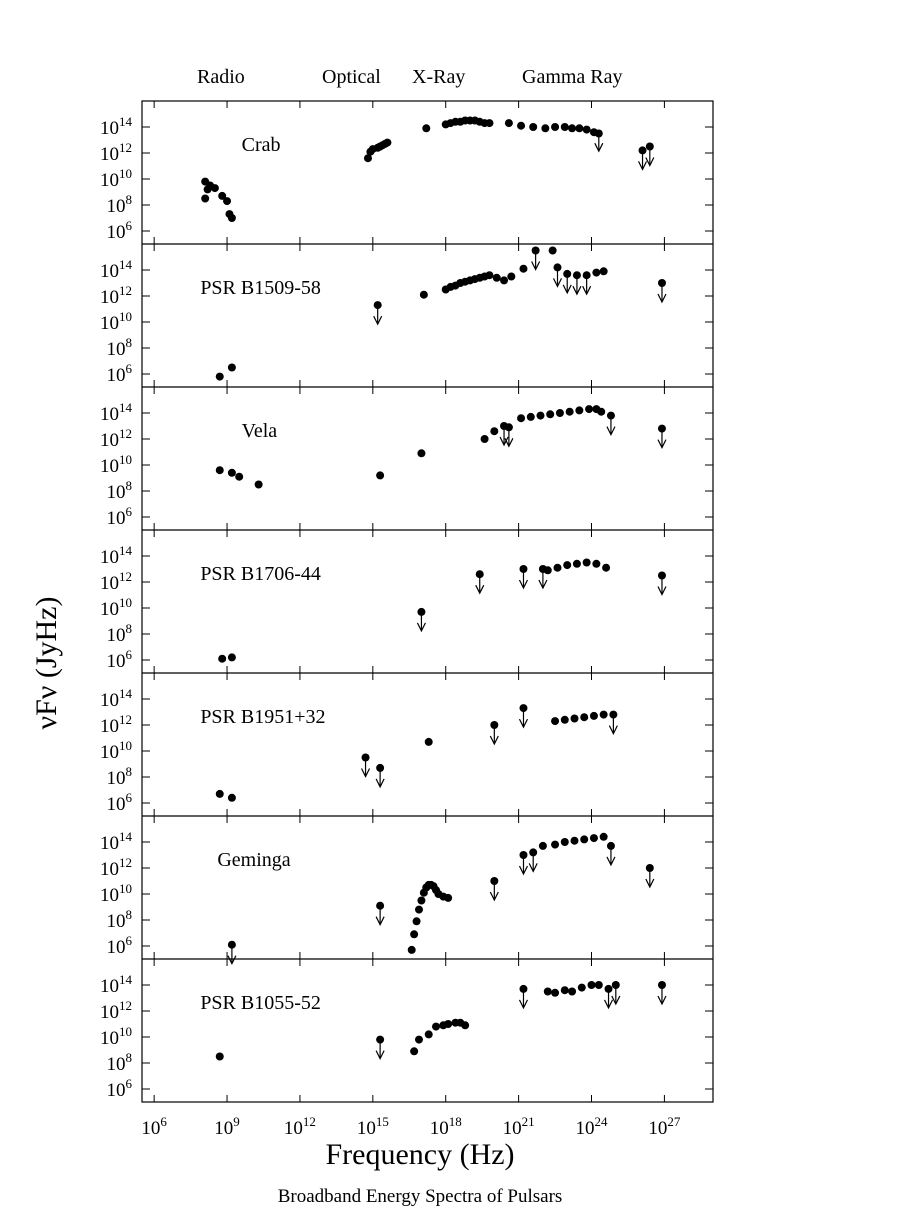 The width and height of the screenshot is (913, 1231). I want to click on panel-name: PSR B1509-58, so click(260, 288).